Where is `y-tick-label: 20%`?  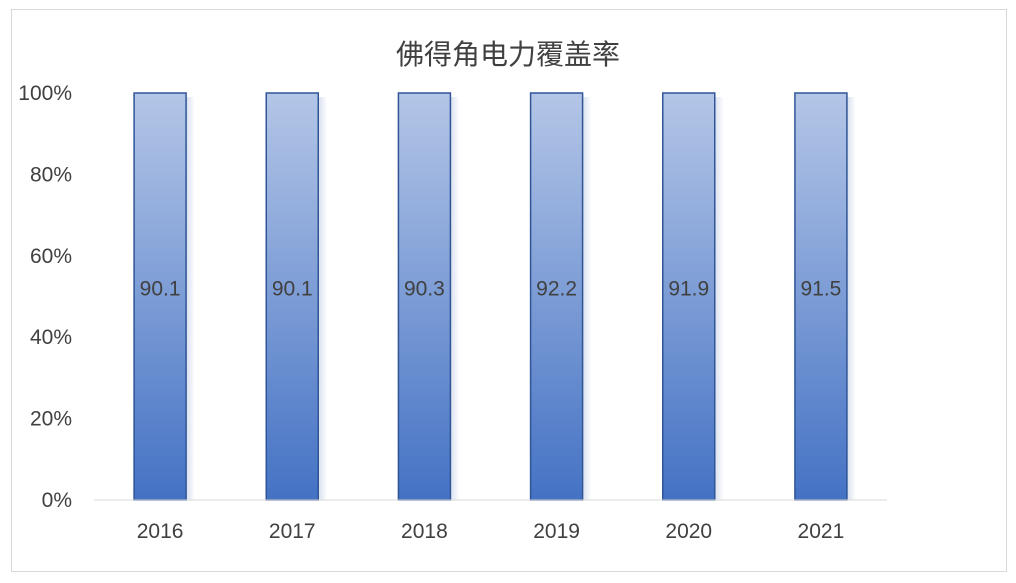
y-tick-label: 20% is located at coordinates (51, 419).